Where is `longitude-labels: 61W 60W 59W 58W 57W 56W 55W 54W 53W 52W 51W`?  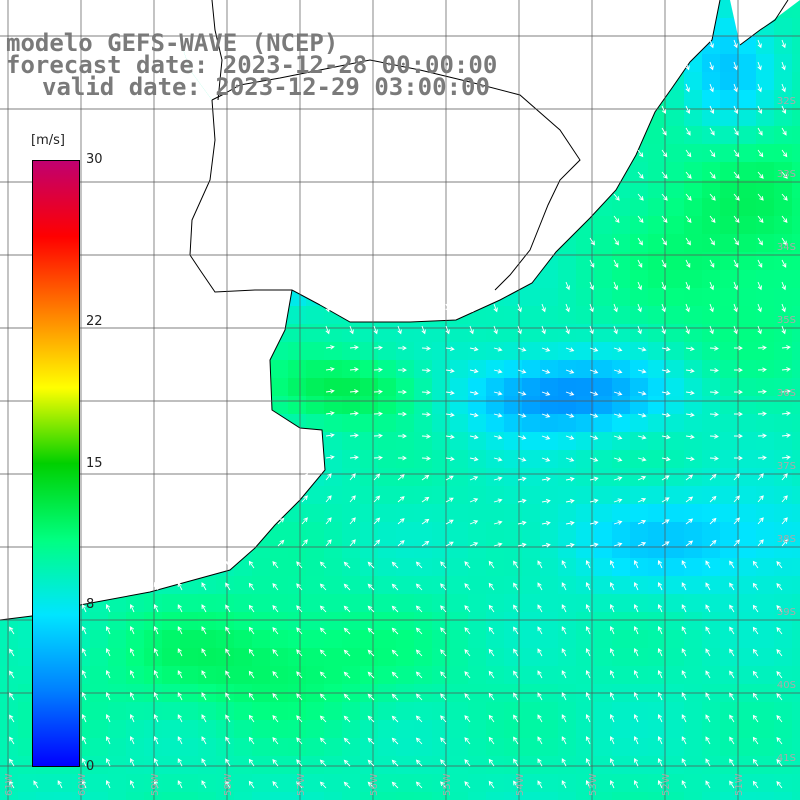 longitude-labels: 61W 60W 59W 58W 57W 56W 55W 54W 53W 52W 51W is located at coordinates (374, 784).